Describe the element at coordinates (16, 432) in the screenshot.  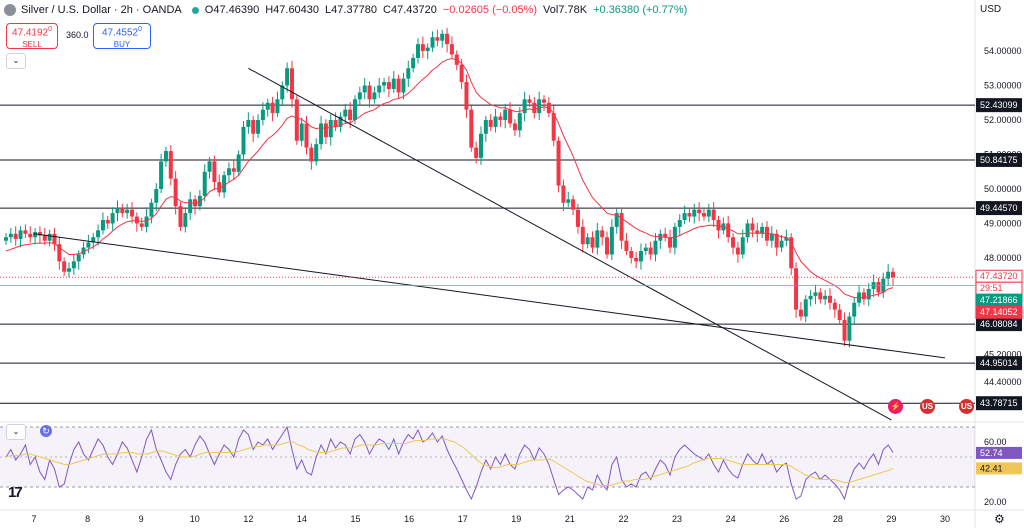
I see `rsi-collapse-button: ⌄` at that location.